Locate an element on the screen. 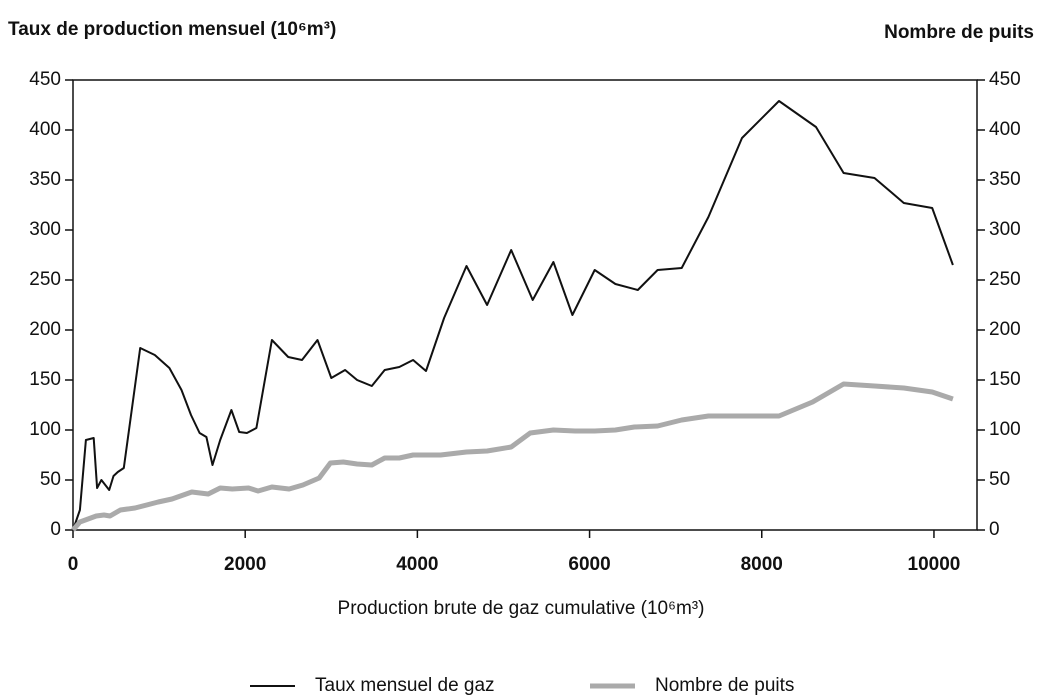 Image resolution: width=1042 pixels, height=696 pixels. x-tick-label: 8000 is located at coordinates (762, 564).